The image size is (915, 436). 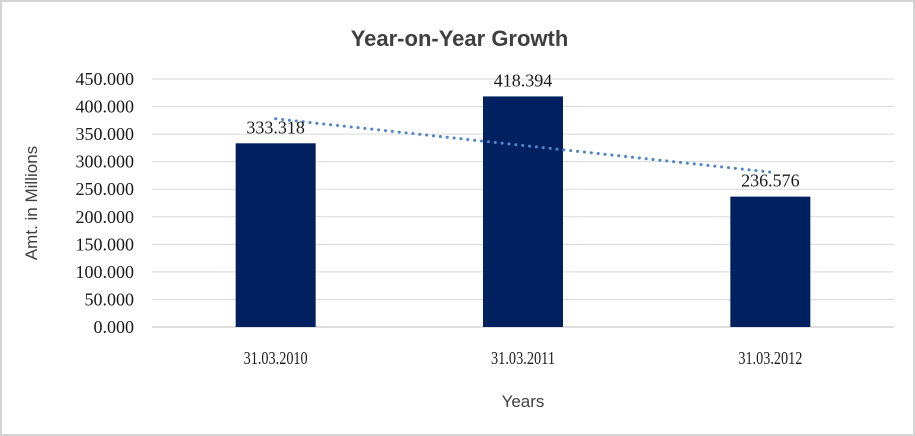 What do you see at coordinates (105, 217) in the screenshot?
I see `y-tick-label: 200.000` at bounding box center [105, 217].